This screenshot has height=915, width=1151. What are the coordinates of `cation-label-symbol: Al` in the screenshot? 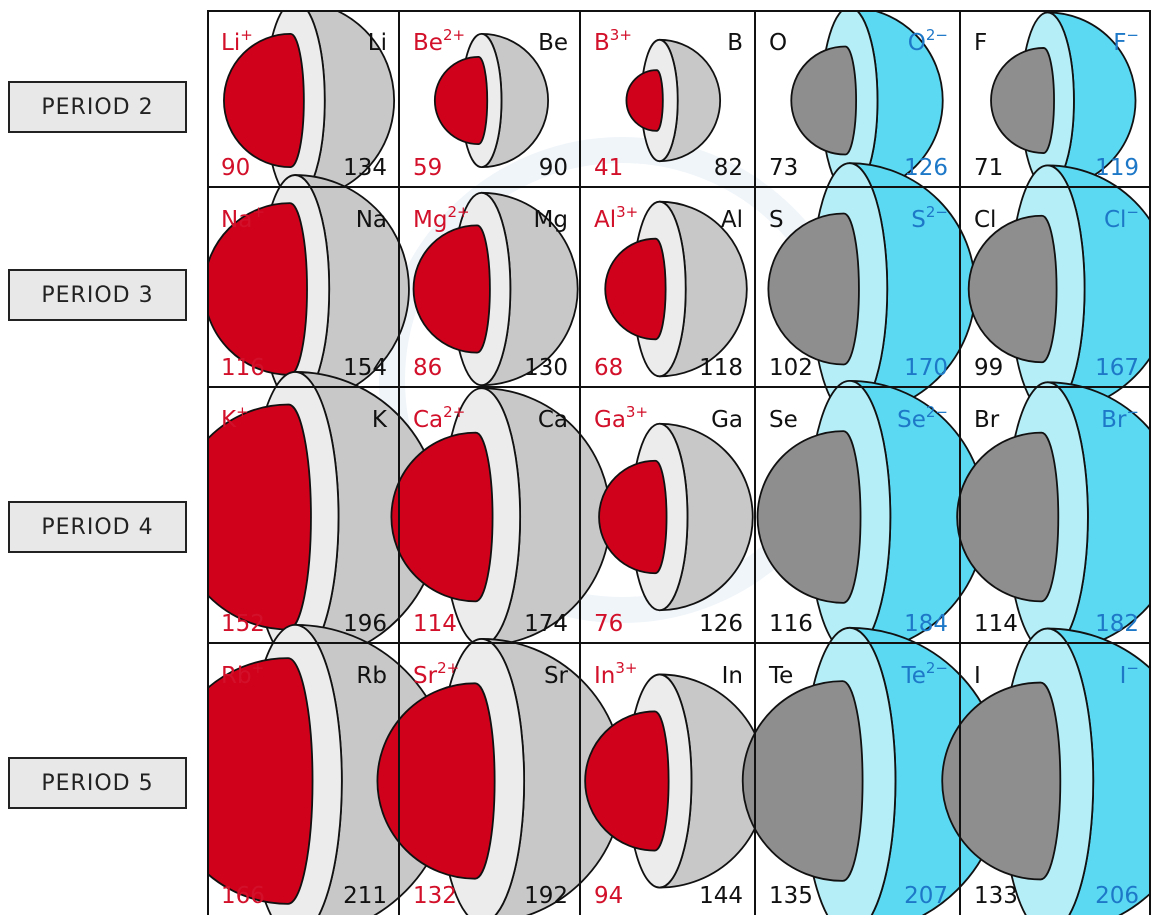 It's located at (605, 220).